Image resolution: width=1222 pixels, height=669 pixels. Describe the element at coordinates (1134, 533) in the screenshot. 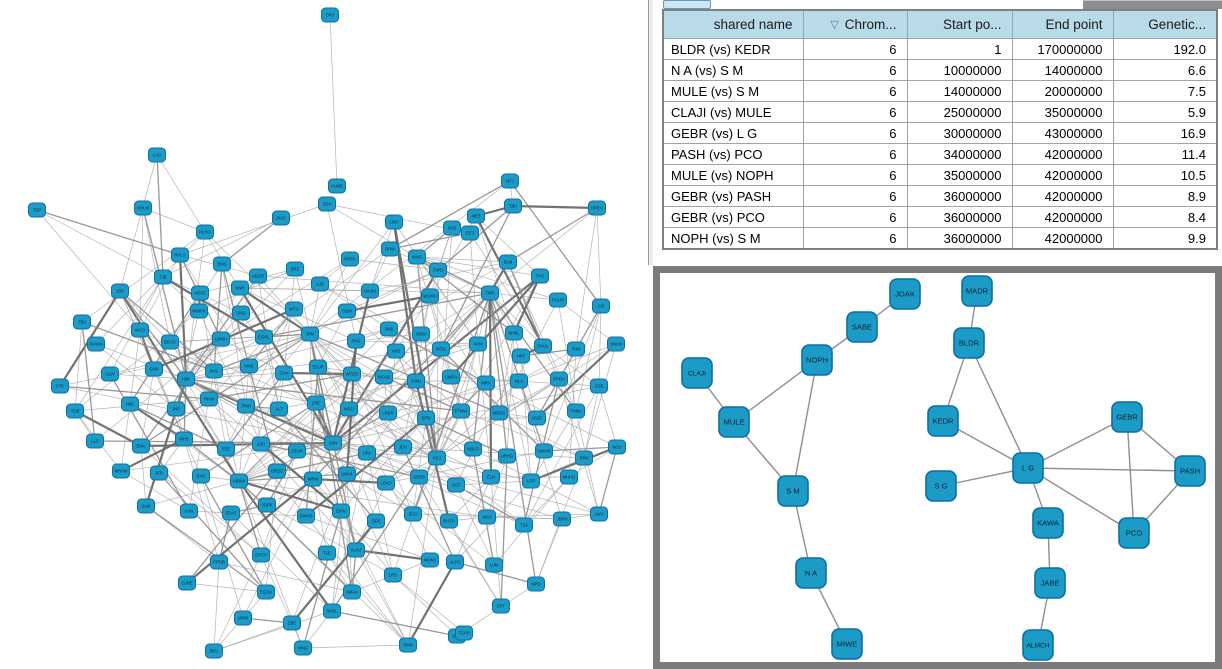

I see `node-PCO: PCO` at that location.